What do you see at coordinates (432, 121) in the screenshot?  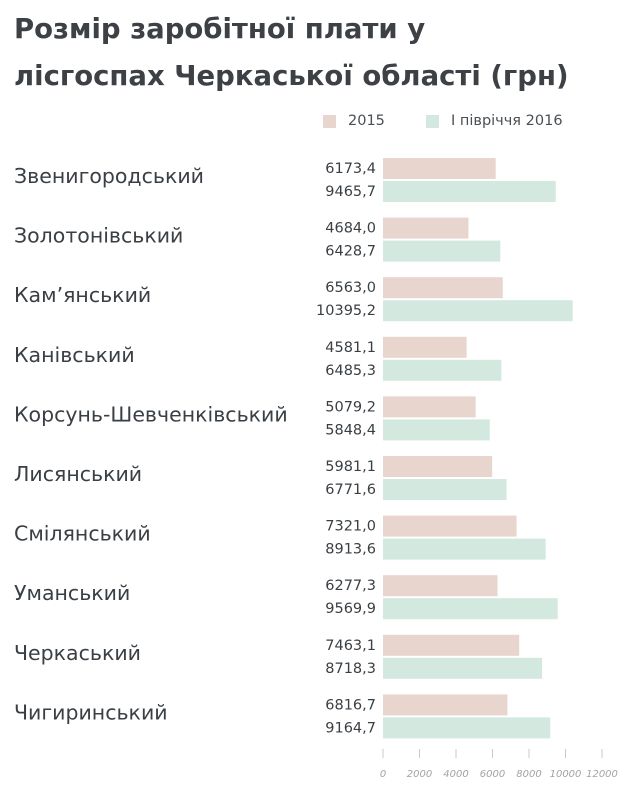 I see `legend-swatch-2016` at bounding box center [432, 121].